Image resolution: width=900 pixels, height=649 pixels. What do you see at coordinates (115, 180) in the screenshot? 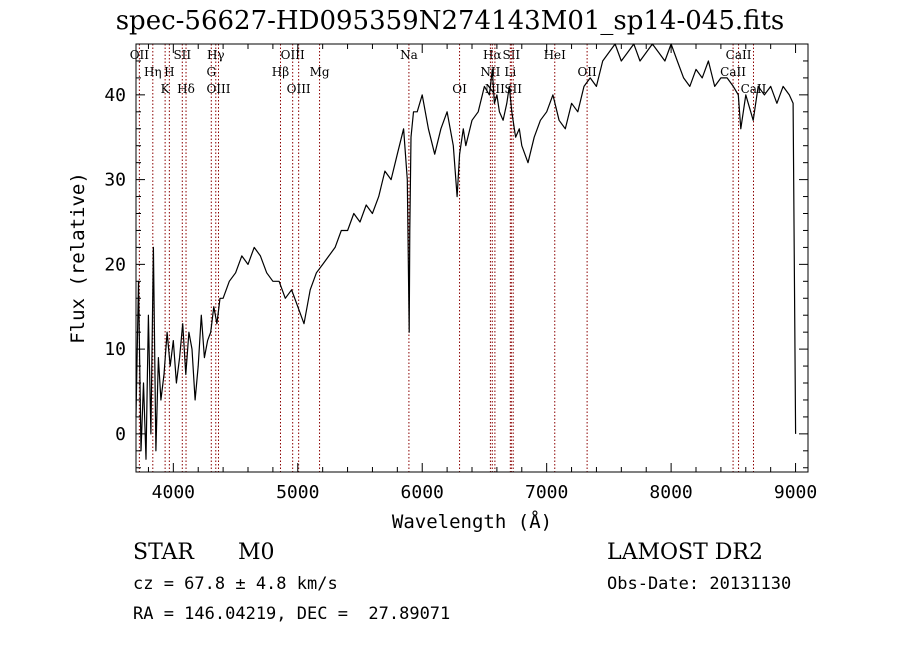
I see `y-tick-label: 30` at bounding box center [115, 180].